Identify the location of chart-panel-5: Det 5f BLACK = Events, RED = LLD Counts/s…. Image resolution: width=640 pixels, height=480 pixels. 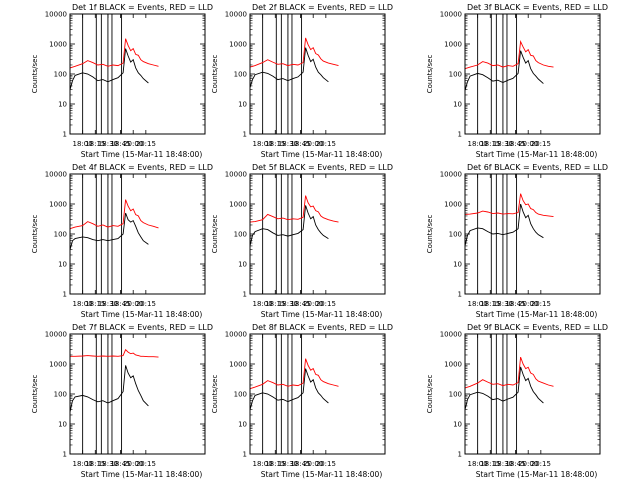
(302, 241).